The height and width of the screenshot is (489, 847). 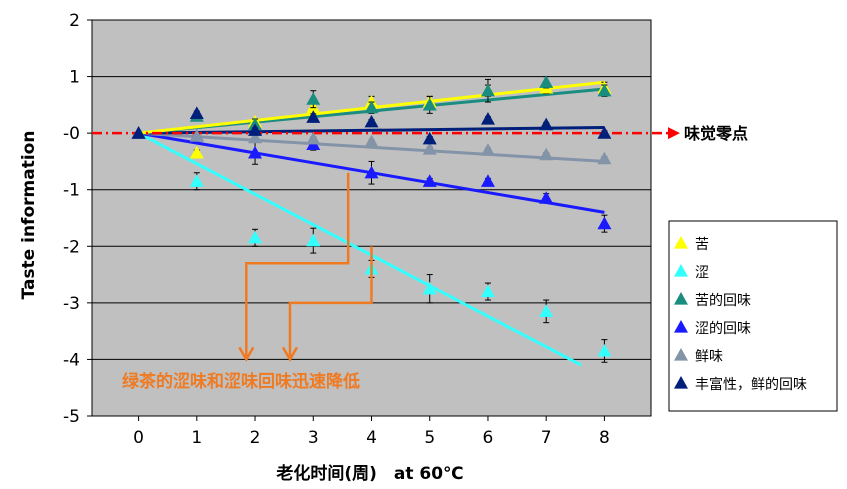 I want to click on x-tick-label: 1, so click(x=196, y=438).